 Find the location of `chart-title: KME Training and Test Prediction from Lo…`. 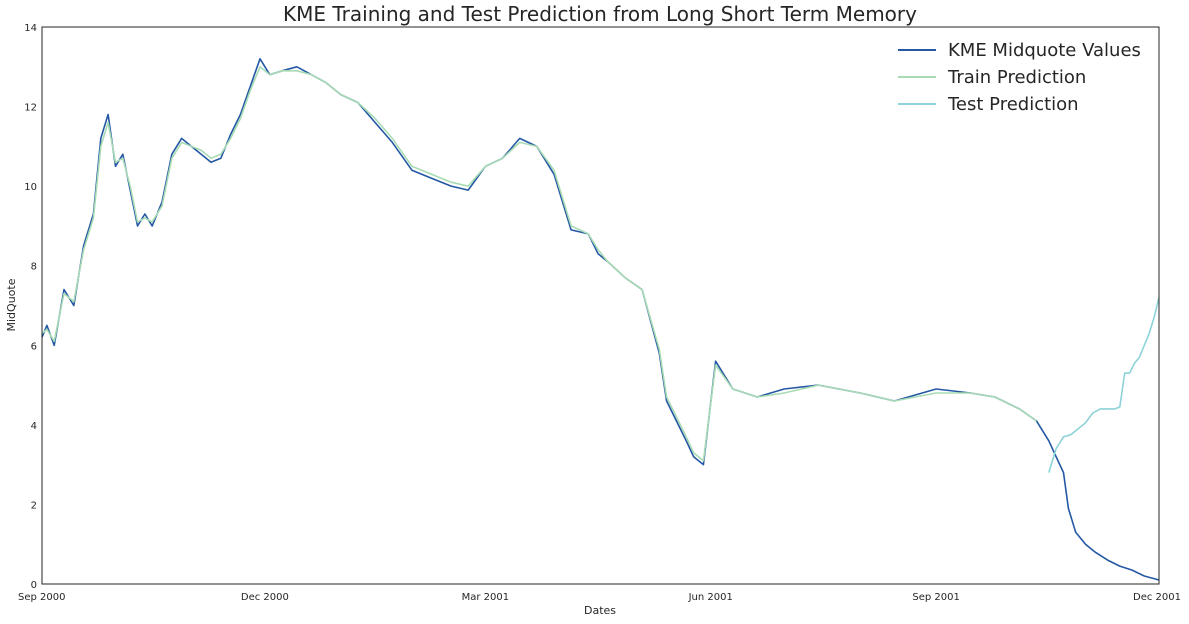

chart-title: KME Training and Test Prediction from Lo… is located at coordinates (600, 14).